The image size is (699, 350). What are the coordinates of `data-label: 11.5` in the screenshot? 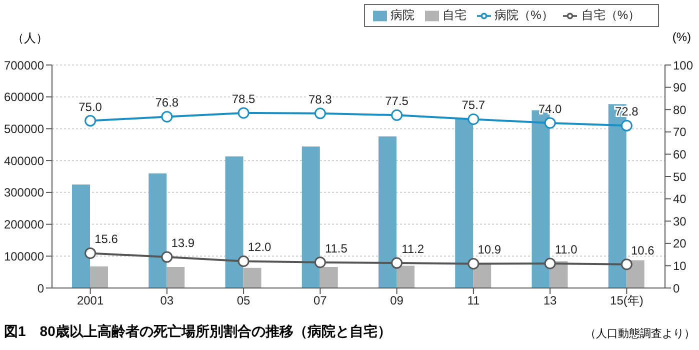 It's located at (336, 248).